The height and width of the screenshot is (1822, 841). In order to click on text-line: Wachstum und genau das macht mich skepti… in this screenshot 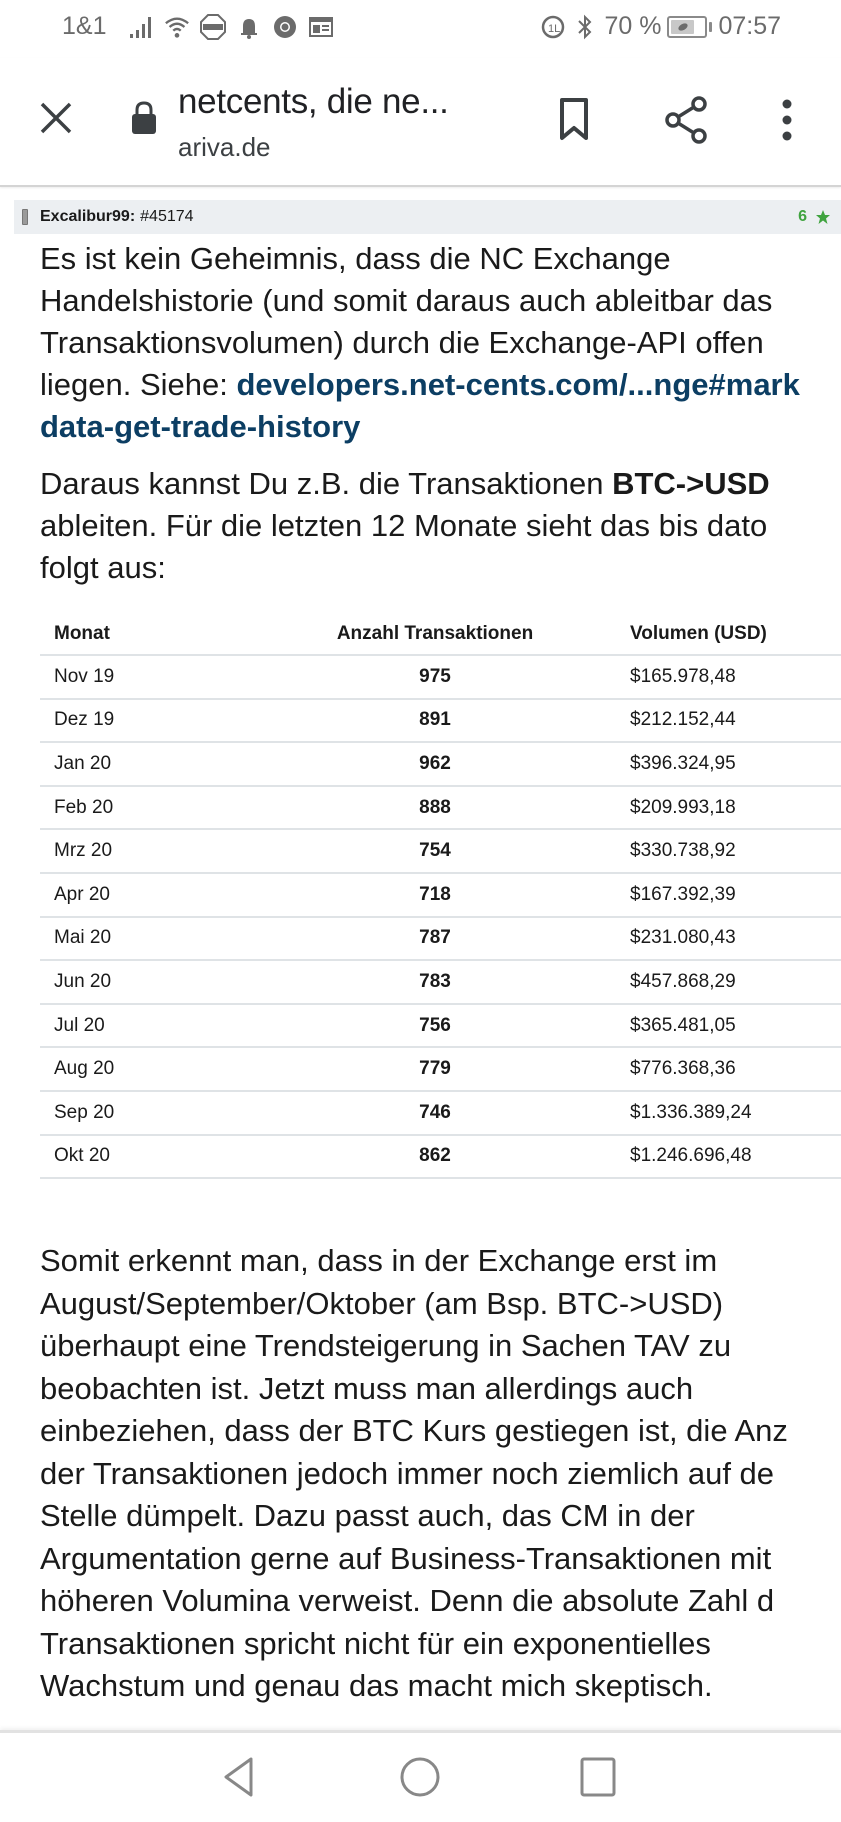, I will do `click(376, 1685)`.